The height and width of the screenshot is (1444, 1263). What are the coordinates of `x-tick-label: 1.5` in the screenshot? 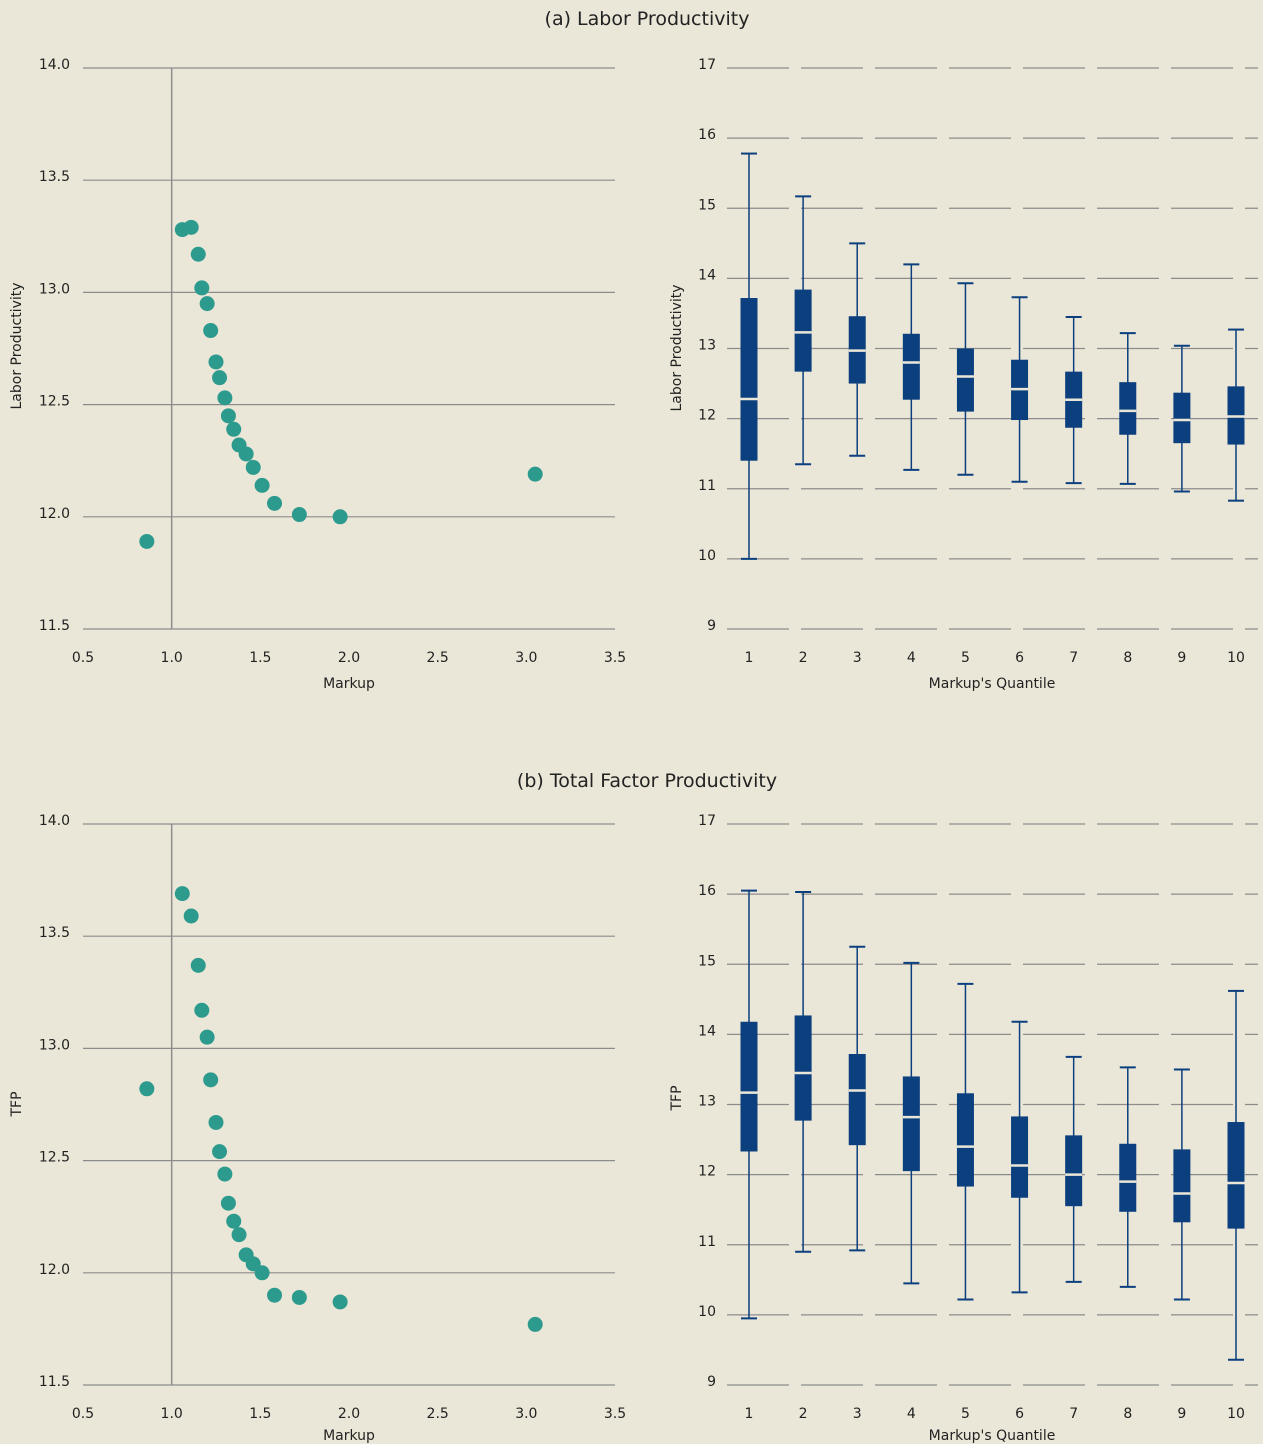 It's located at (260, 658).